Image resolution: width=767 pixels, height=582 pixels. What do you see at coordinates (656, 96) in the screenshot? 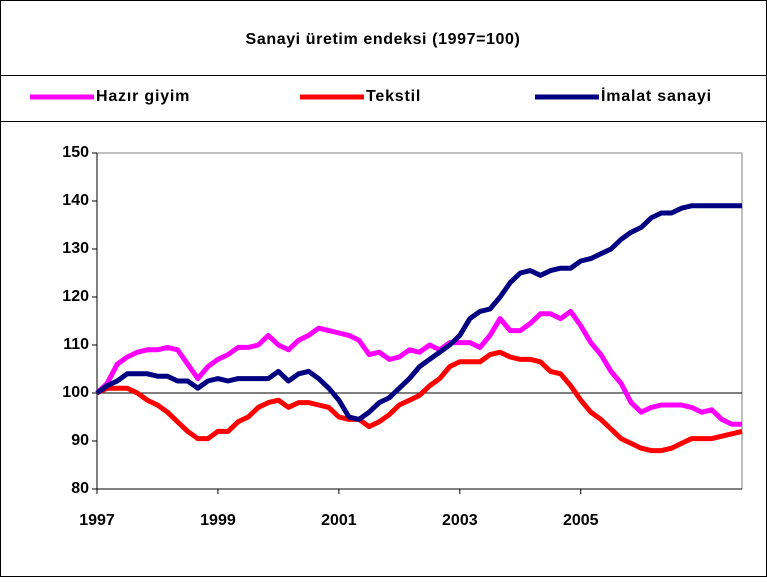
I see `legend-label: İmalat sanayi` at bounding box center [656, 96].